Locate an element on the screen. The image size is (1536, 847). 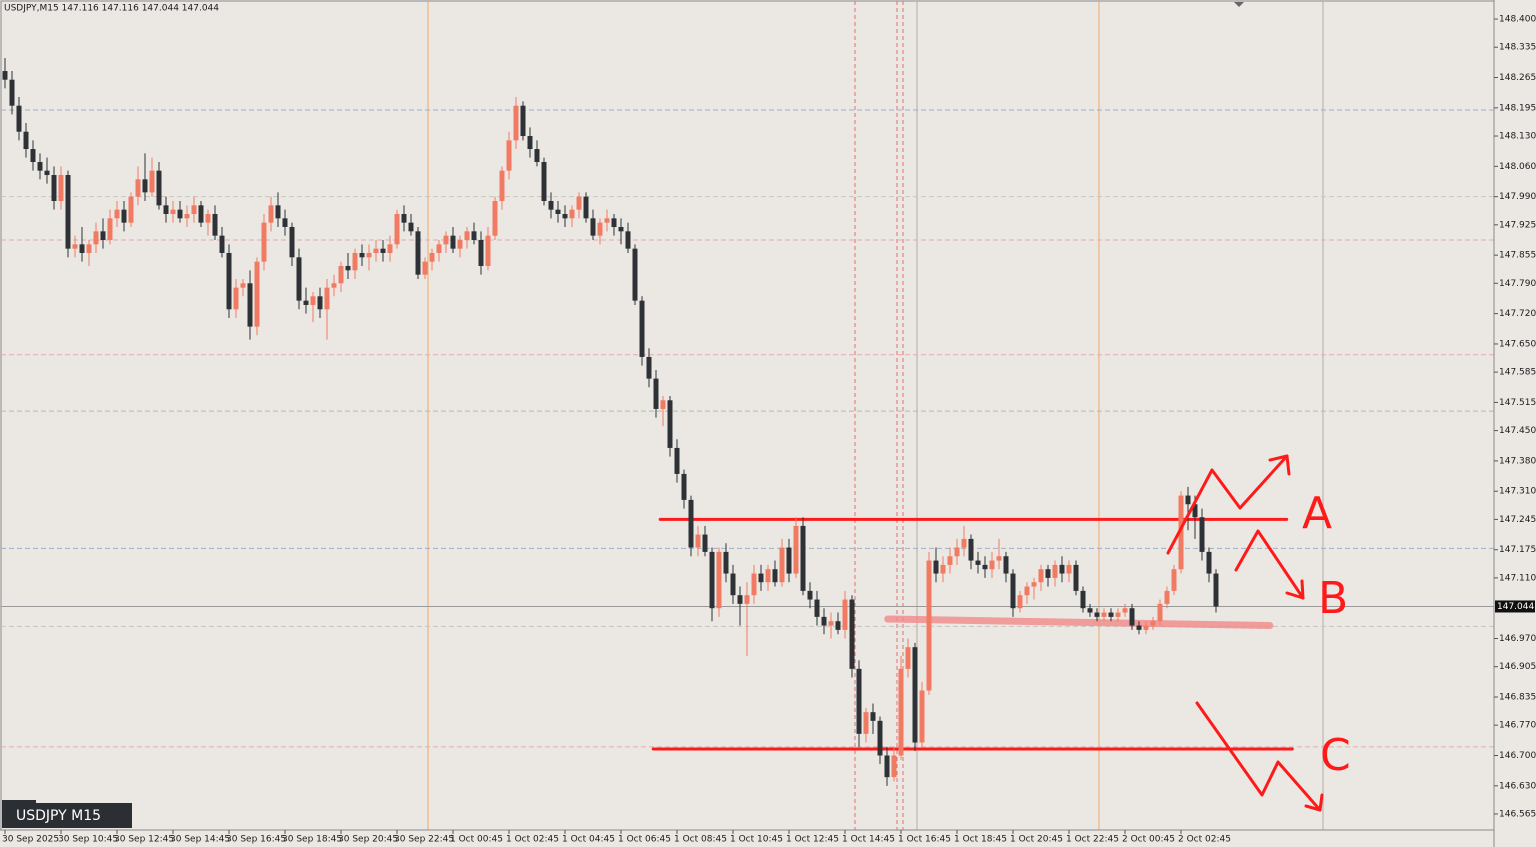
y-tick-label: 148.060 is located at coordinates (1517, 167).